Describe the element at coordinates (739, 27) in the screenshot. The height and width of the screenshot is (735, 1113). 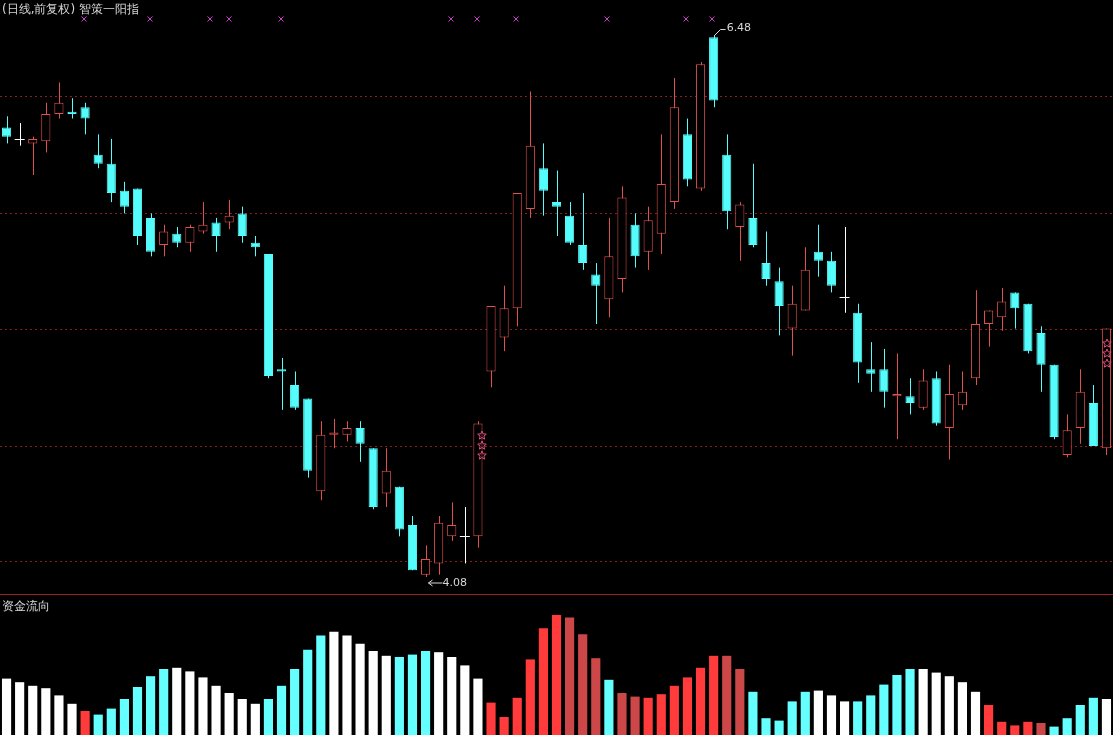
I see `text: 6.48` at that location.